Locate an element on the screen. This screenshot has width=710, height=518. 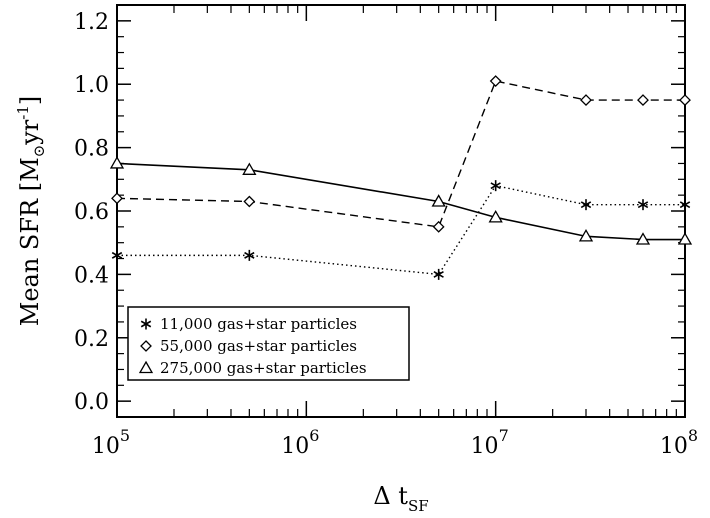
x-tick-label: 10⁸ is located at coordinates (679, 442).